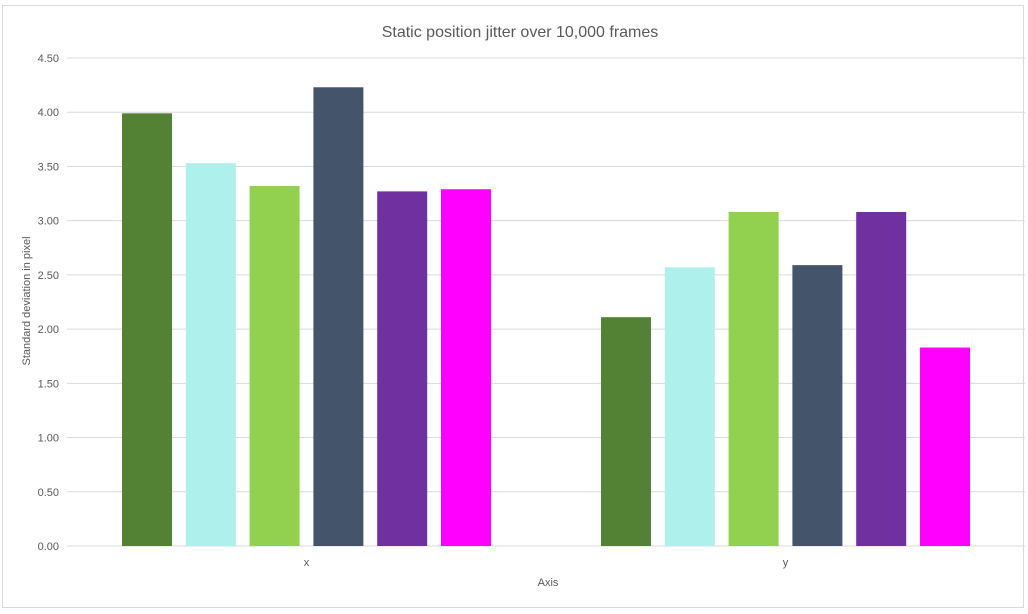 The width and height of the screenshot is (1028, 614). I want to click on x-tick-label: x, so click(307, 563).